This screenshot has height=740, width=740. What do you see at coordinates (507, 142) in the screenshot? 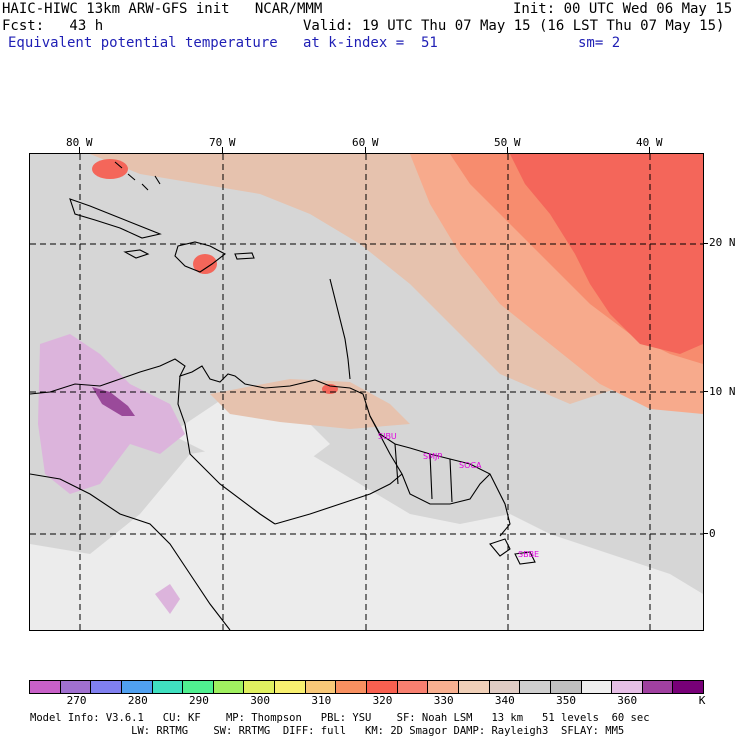
I see `lon-label-50w: 50 W` at bounding box center [507, 142].